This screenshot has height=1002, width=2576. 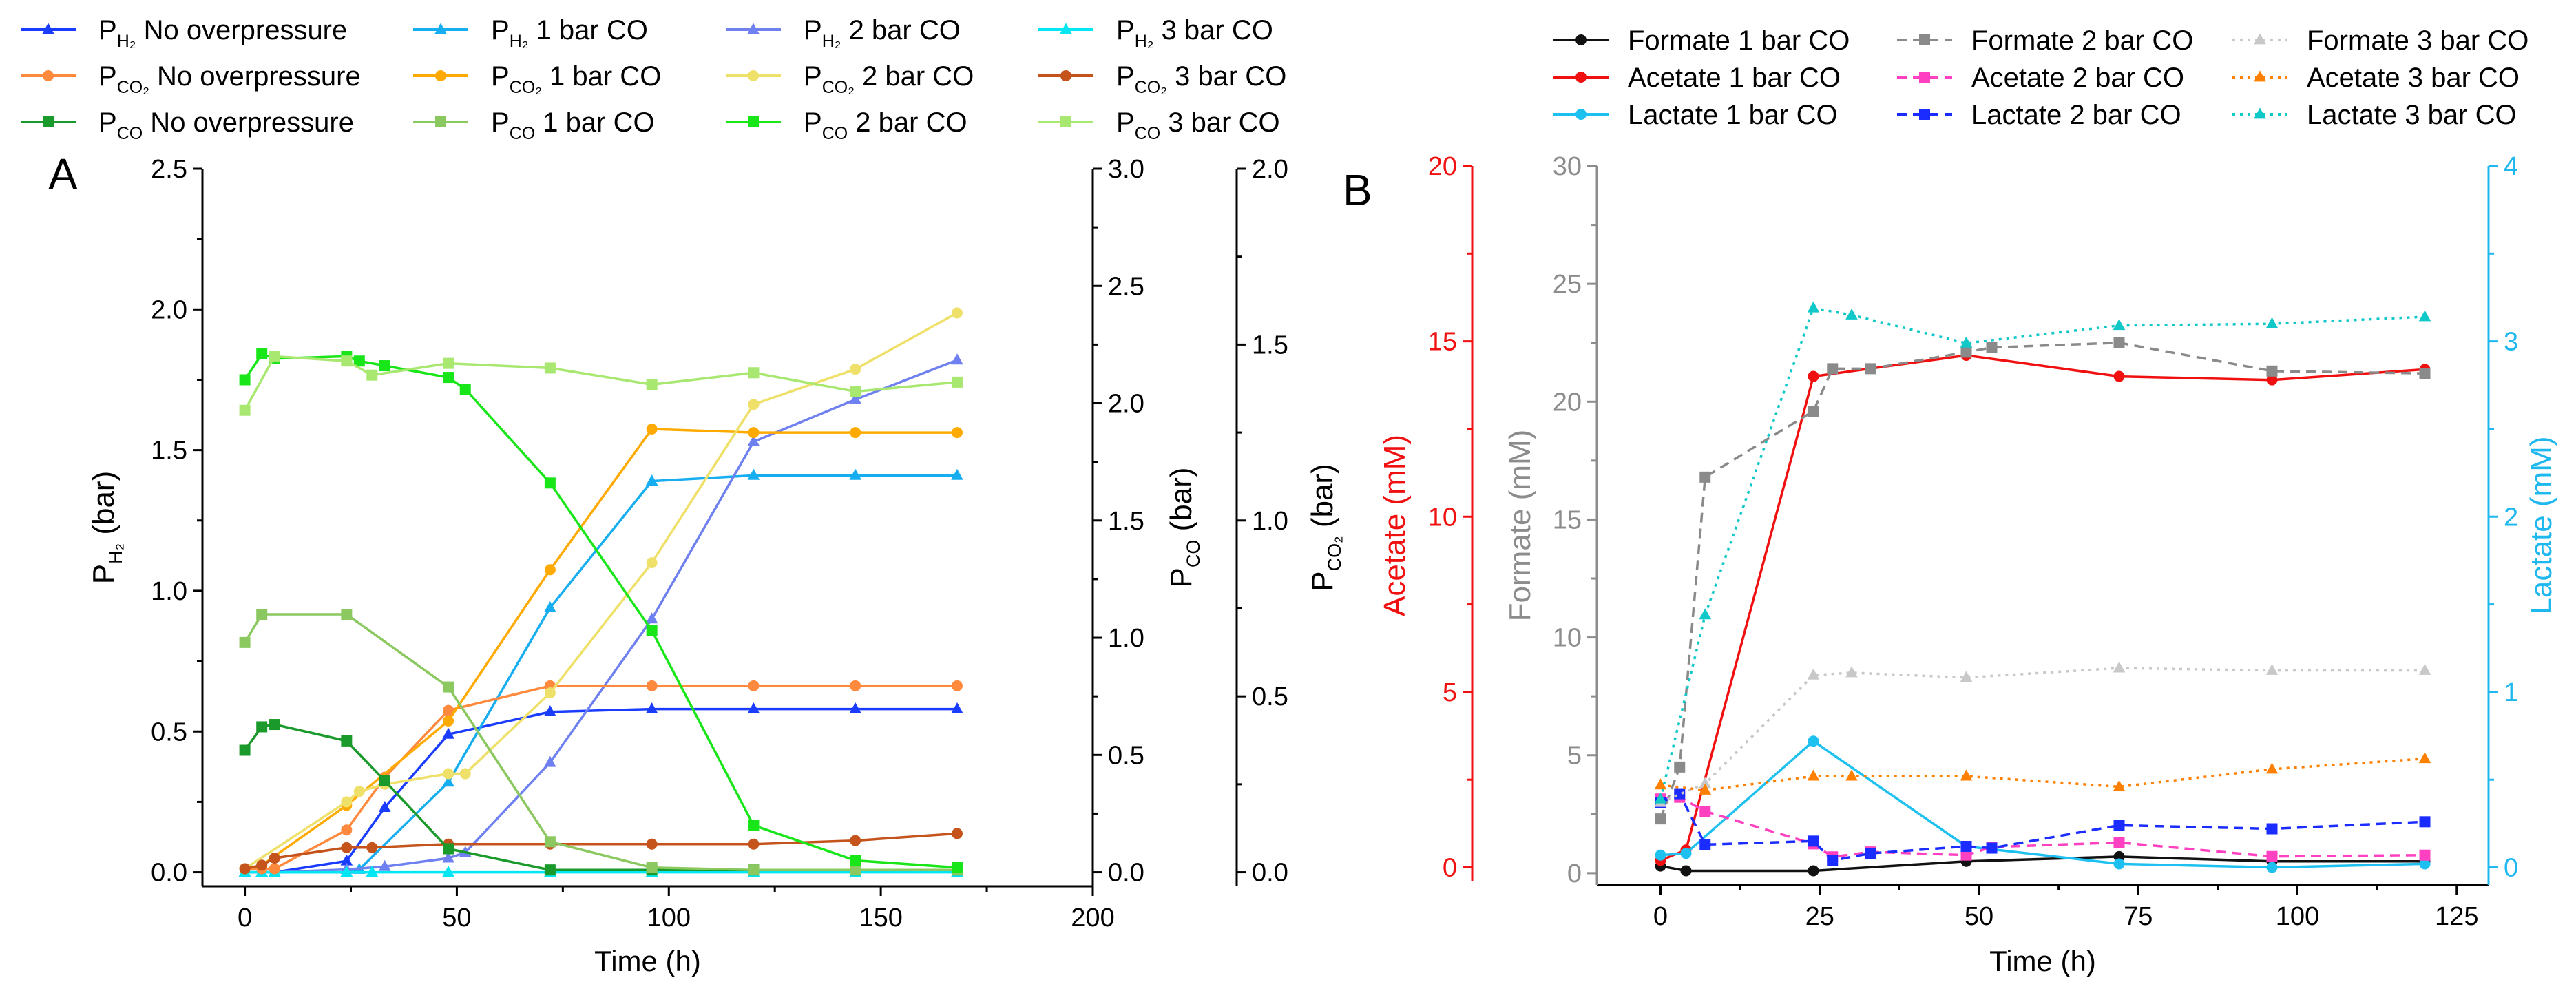 I want to click on legend-label: PCO₂ 1 bar CO, so click(x=576, y=79).